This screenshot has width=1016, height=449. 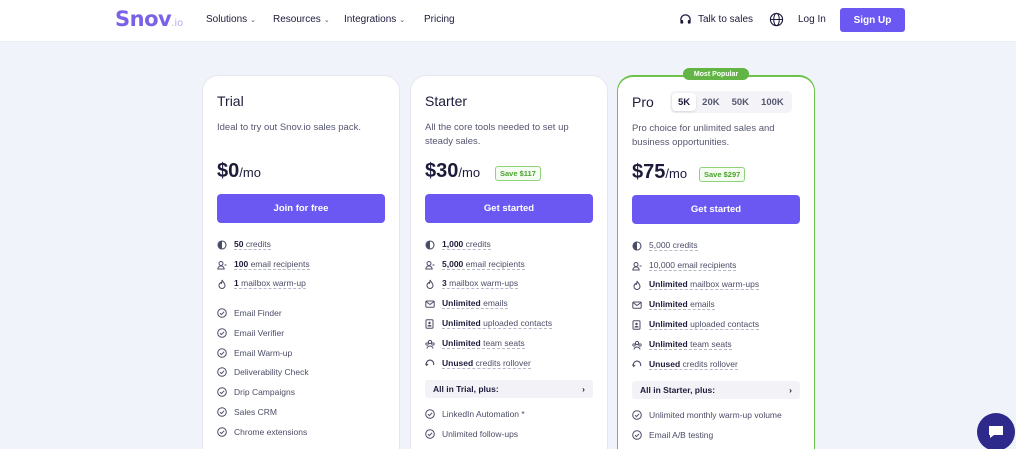 I want to click on globe-icon, so click(x=776, y=19).